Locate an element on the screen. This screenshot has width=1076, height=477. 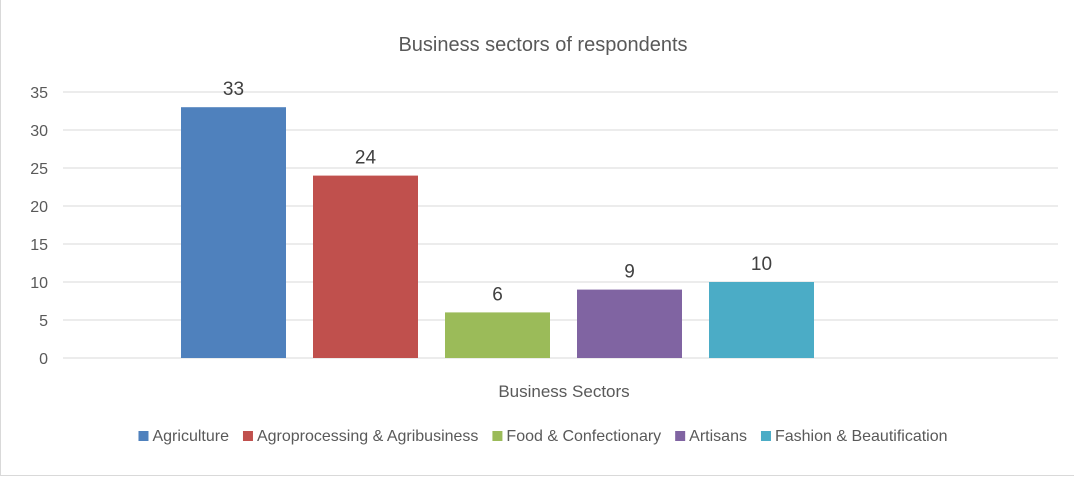
data-label: 6 is located at coordinates (497, 294).